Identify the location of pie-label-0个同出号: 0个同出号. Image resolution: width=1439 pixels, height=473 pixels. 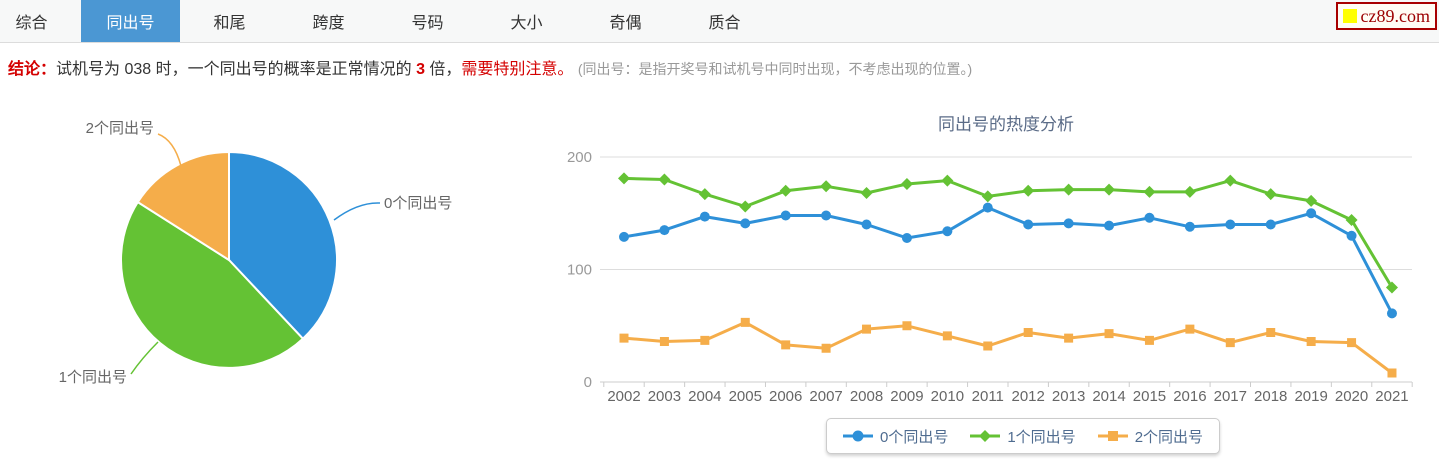
(418, 203).